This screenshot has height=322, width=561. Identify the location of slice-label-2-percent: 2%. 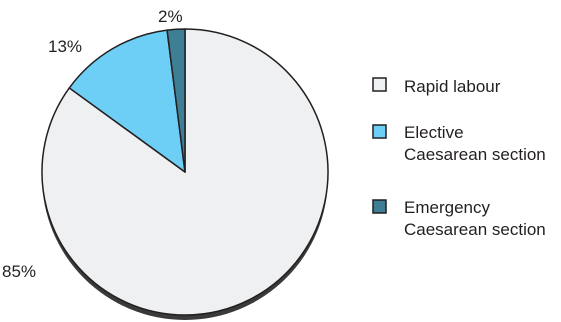
(170, 16).